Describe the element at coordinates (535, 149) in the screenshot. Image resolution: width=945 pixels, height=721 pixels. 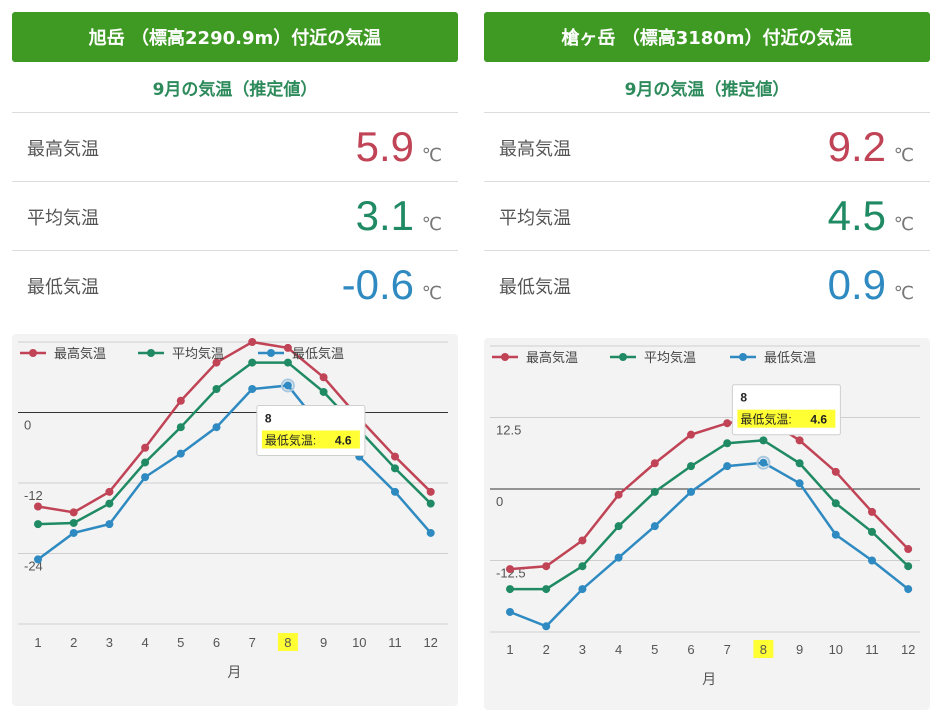
I see `max-temp-label: 最高気温` at that location.